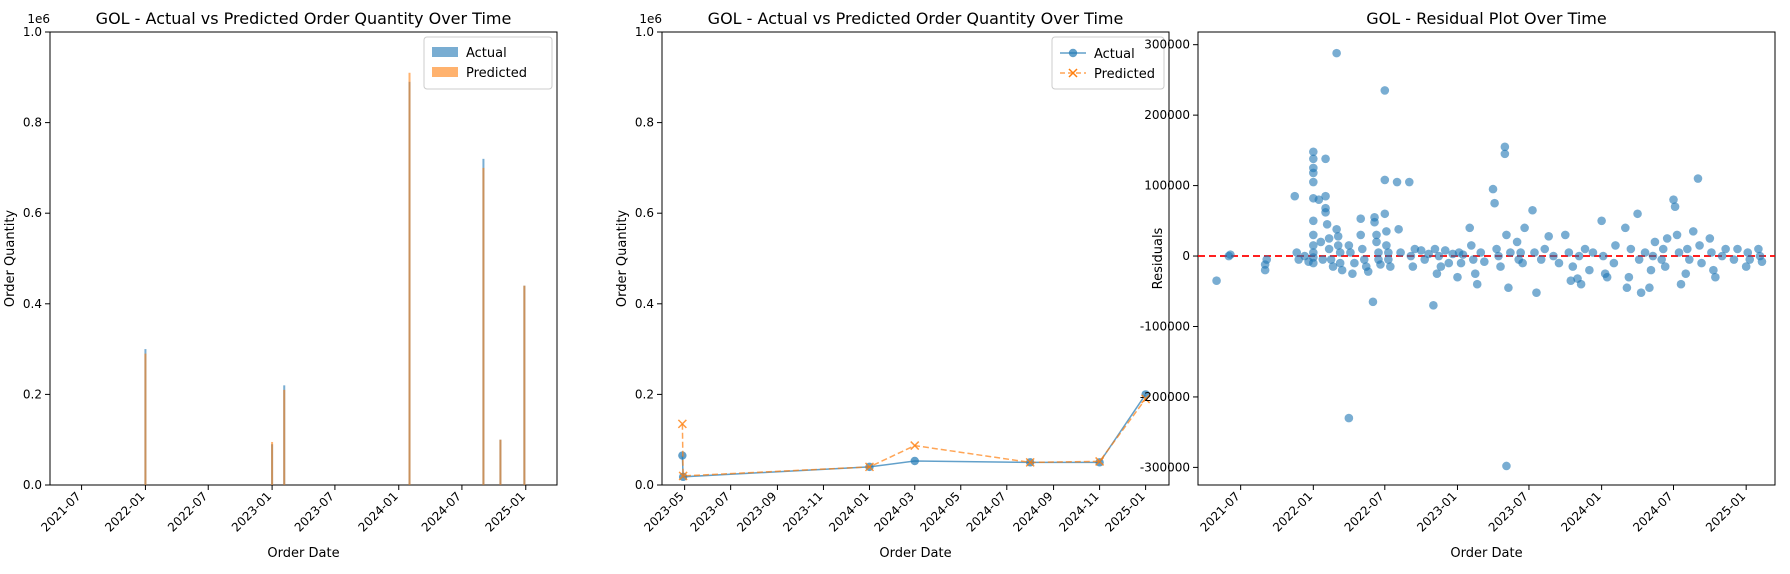 This screenshot has width=1790, height=574. I want to click on y-tick-label: 0.0, so click(32, 485).